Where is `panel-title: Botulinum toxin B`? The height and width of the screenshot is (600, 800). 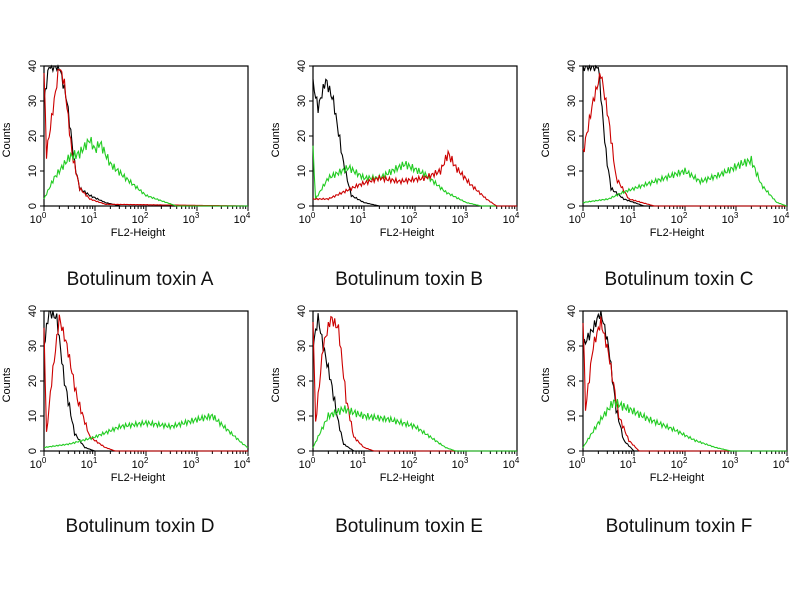
panel-title: Botulinum toxin B is located at coordinates (409, 279).